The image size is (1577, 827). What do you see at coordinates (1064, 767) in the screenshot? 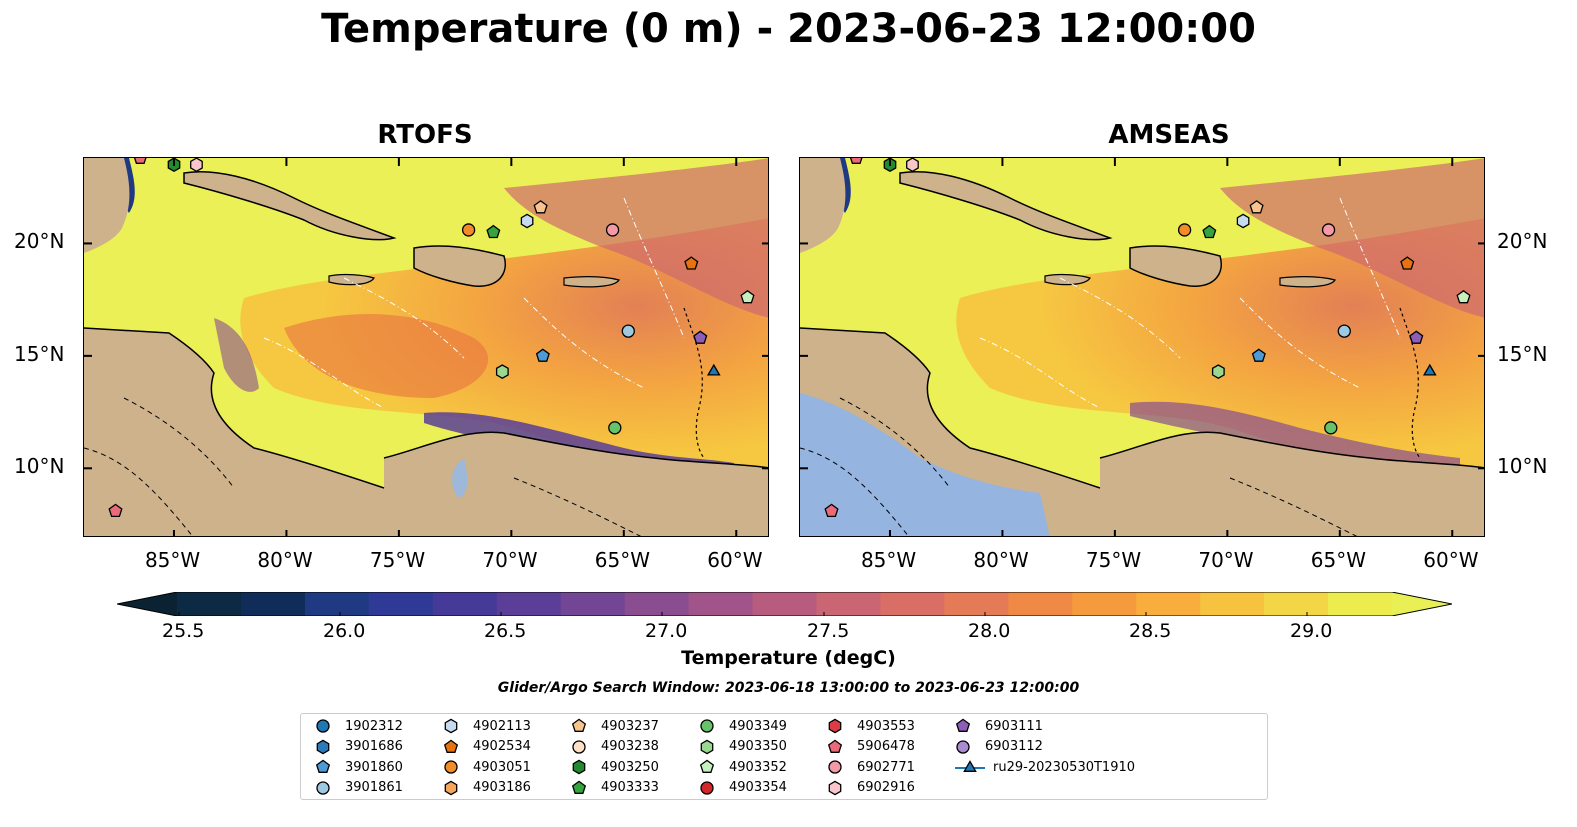
I see `legend-entry-label: ru29-20230530T1910` at bounding box center [1064, 767].